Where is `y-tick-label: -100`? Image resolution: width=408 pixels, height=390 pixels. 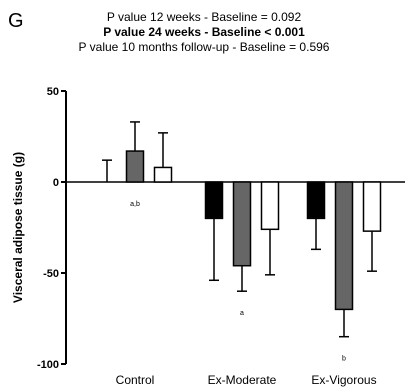 y-tick-label: -100 is located at coordinates (48, 365).